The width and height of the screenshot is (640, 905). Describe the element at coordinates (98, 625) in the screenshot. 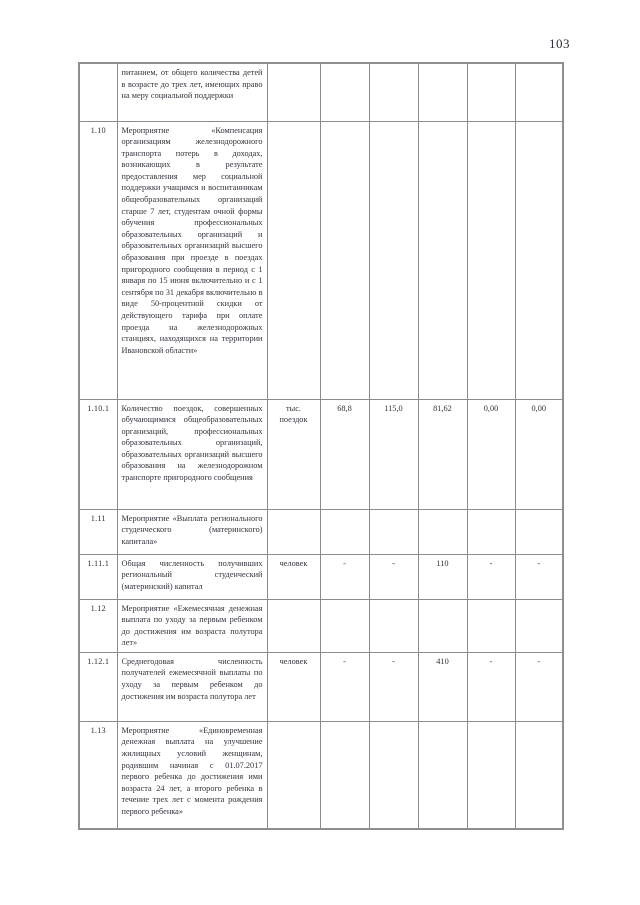

I see `row-number-cell: 1.12` at that location.